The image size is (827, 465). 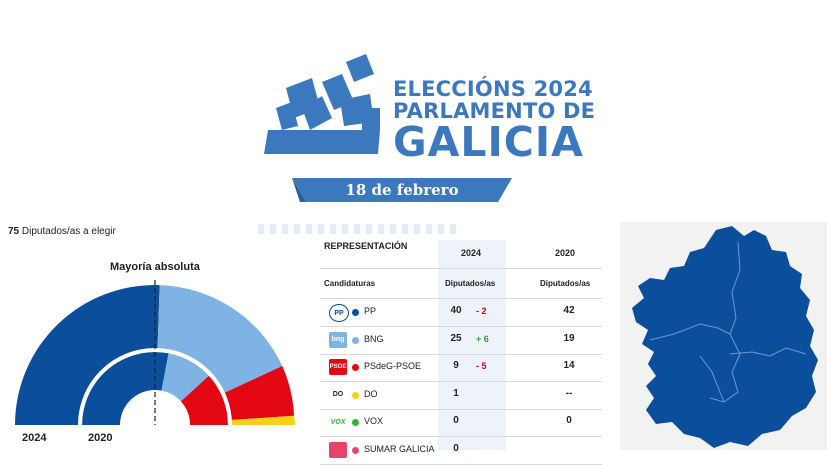 I want to click on date-banner, so click(x=402, y=190).